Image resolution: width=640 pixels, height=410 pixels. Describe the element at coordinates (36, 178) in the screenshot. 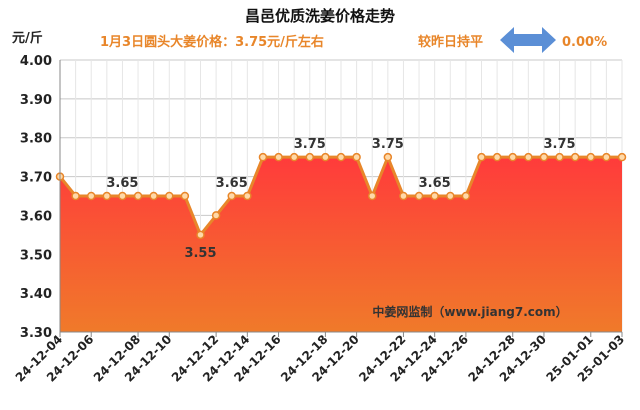

I see `y-tick-label: 3.70` at that location.